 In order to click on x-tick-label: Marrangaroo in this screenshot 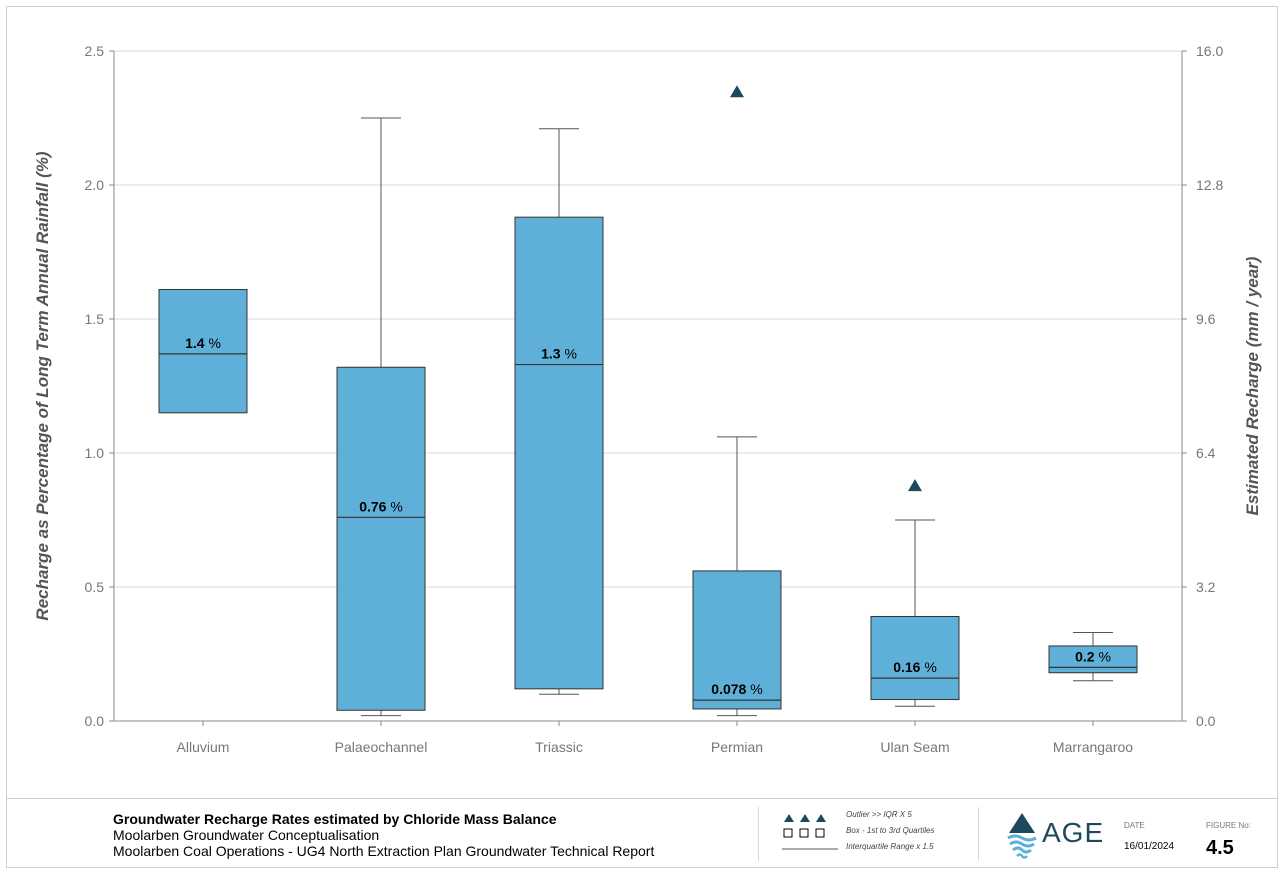, I will do `click(1093, 747)`.